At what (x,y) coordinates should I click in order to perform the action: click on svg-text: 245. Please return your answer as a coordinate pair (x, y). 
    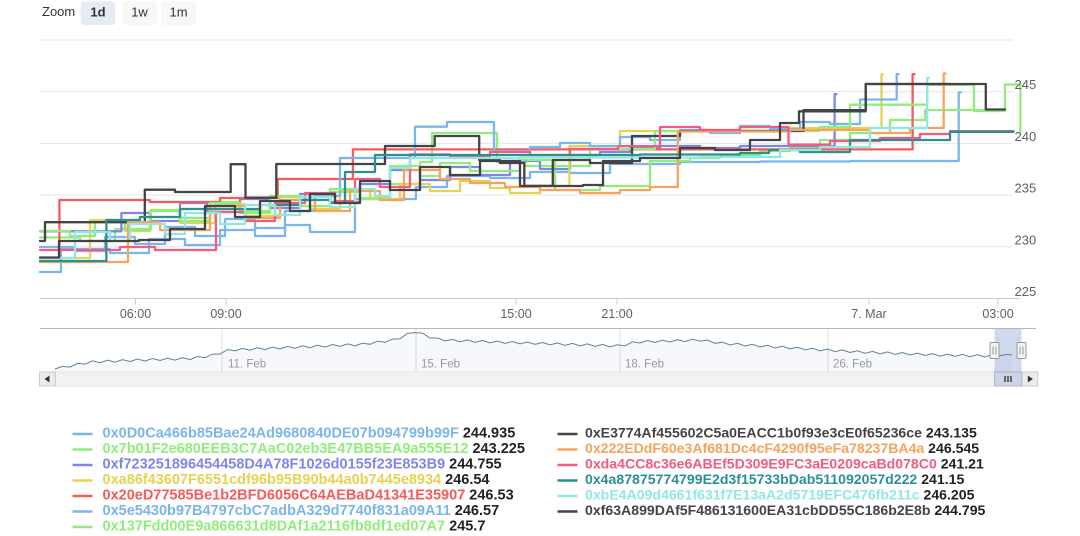
    Looking at the image, I should click on (1026, 84).